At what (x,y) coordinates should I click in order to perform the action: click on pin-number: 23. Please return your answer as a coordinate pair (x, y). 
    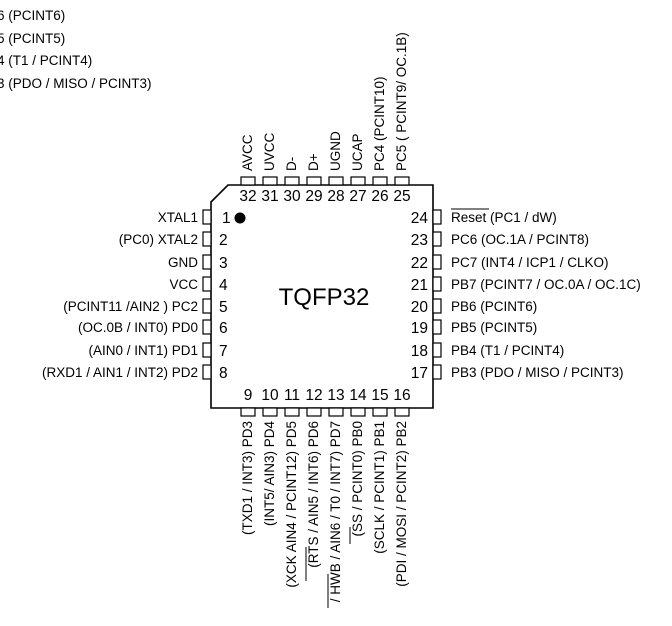
    Looking at the image, I should click on (419, 240).